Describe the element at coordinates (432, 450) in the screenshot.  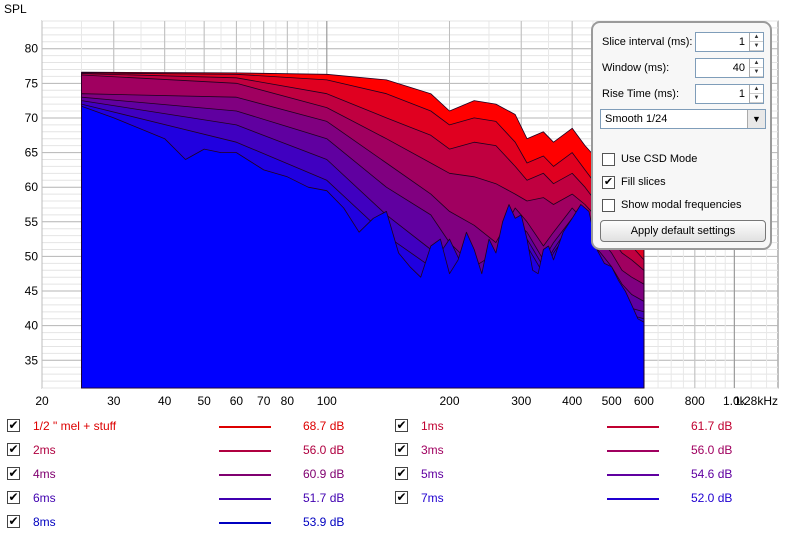
I see `legend-series-name: 3ms` at that location.